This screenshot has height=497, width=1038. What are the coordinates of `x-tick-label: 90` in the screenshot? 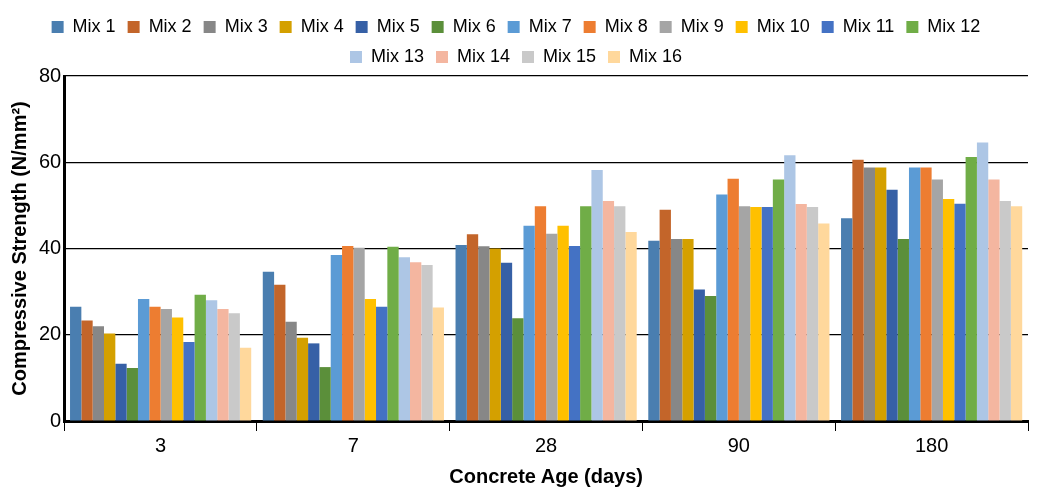 It's located at (738, 444).